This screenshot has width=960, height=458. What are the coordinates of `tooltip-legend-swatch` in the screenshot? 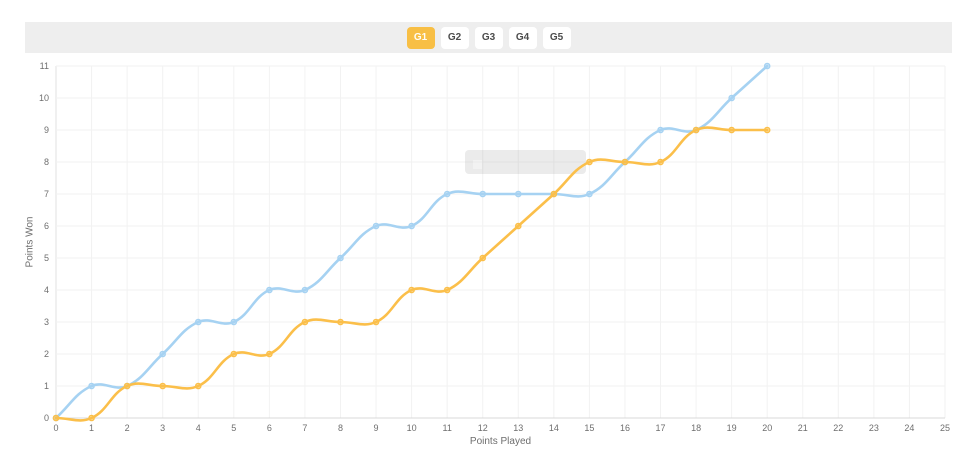 It's located at (477, 164).